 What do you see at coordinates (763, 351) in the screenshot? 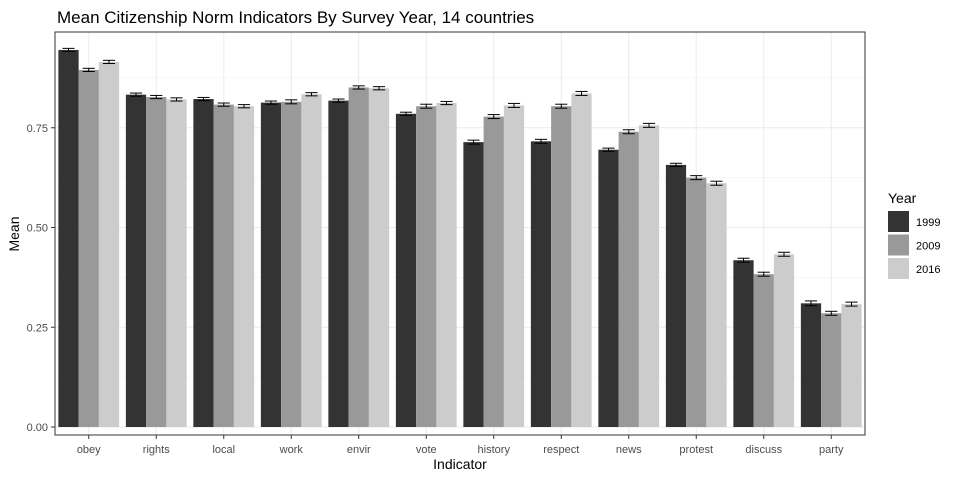
I see `bar-2009-discuss` at bounding box center [763, 351].